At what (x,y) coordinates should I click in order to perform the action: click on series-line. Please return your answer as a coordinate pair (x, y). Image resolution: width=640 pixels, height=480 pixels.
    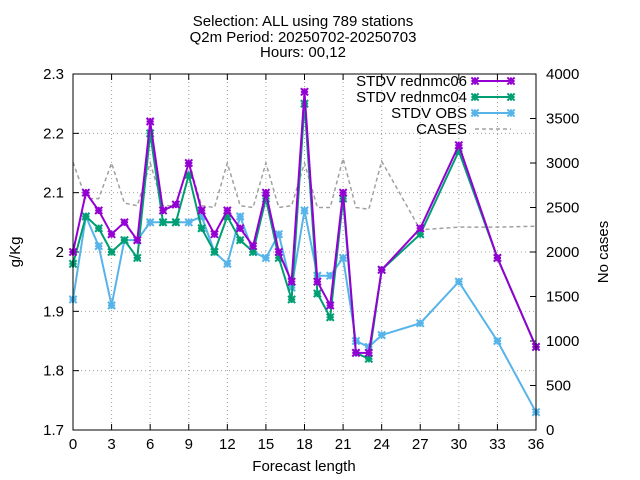
    Looking at the image, I should click on (304, 193).